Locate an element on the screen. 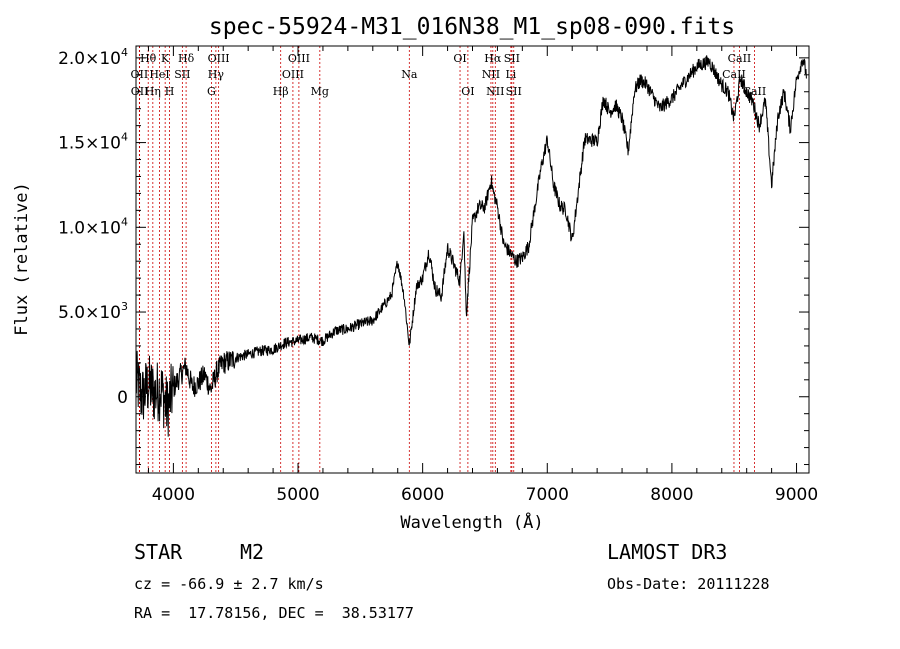 Image resolution: width=900 pixels, height=649 pixels. x-tick-label: 5000 is located at coordinates (297, 495).